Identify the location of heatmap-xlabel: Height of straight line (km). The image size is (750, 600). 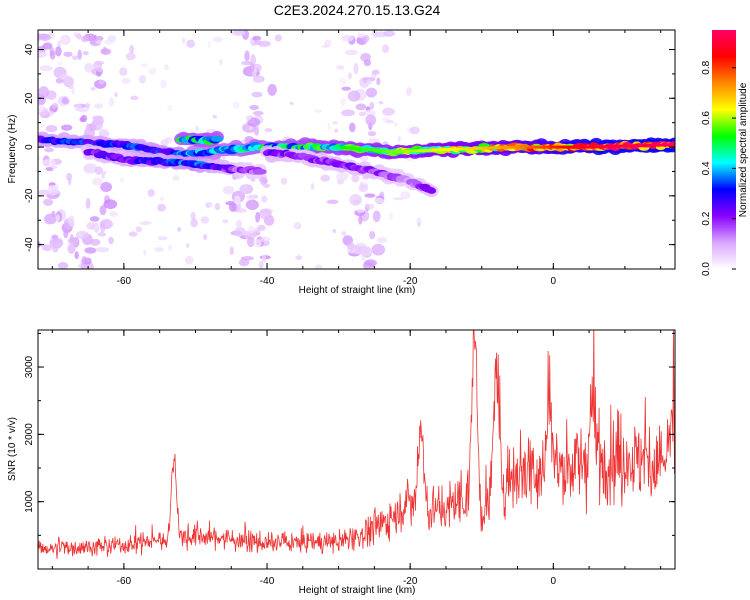
(357, 290).